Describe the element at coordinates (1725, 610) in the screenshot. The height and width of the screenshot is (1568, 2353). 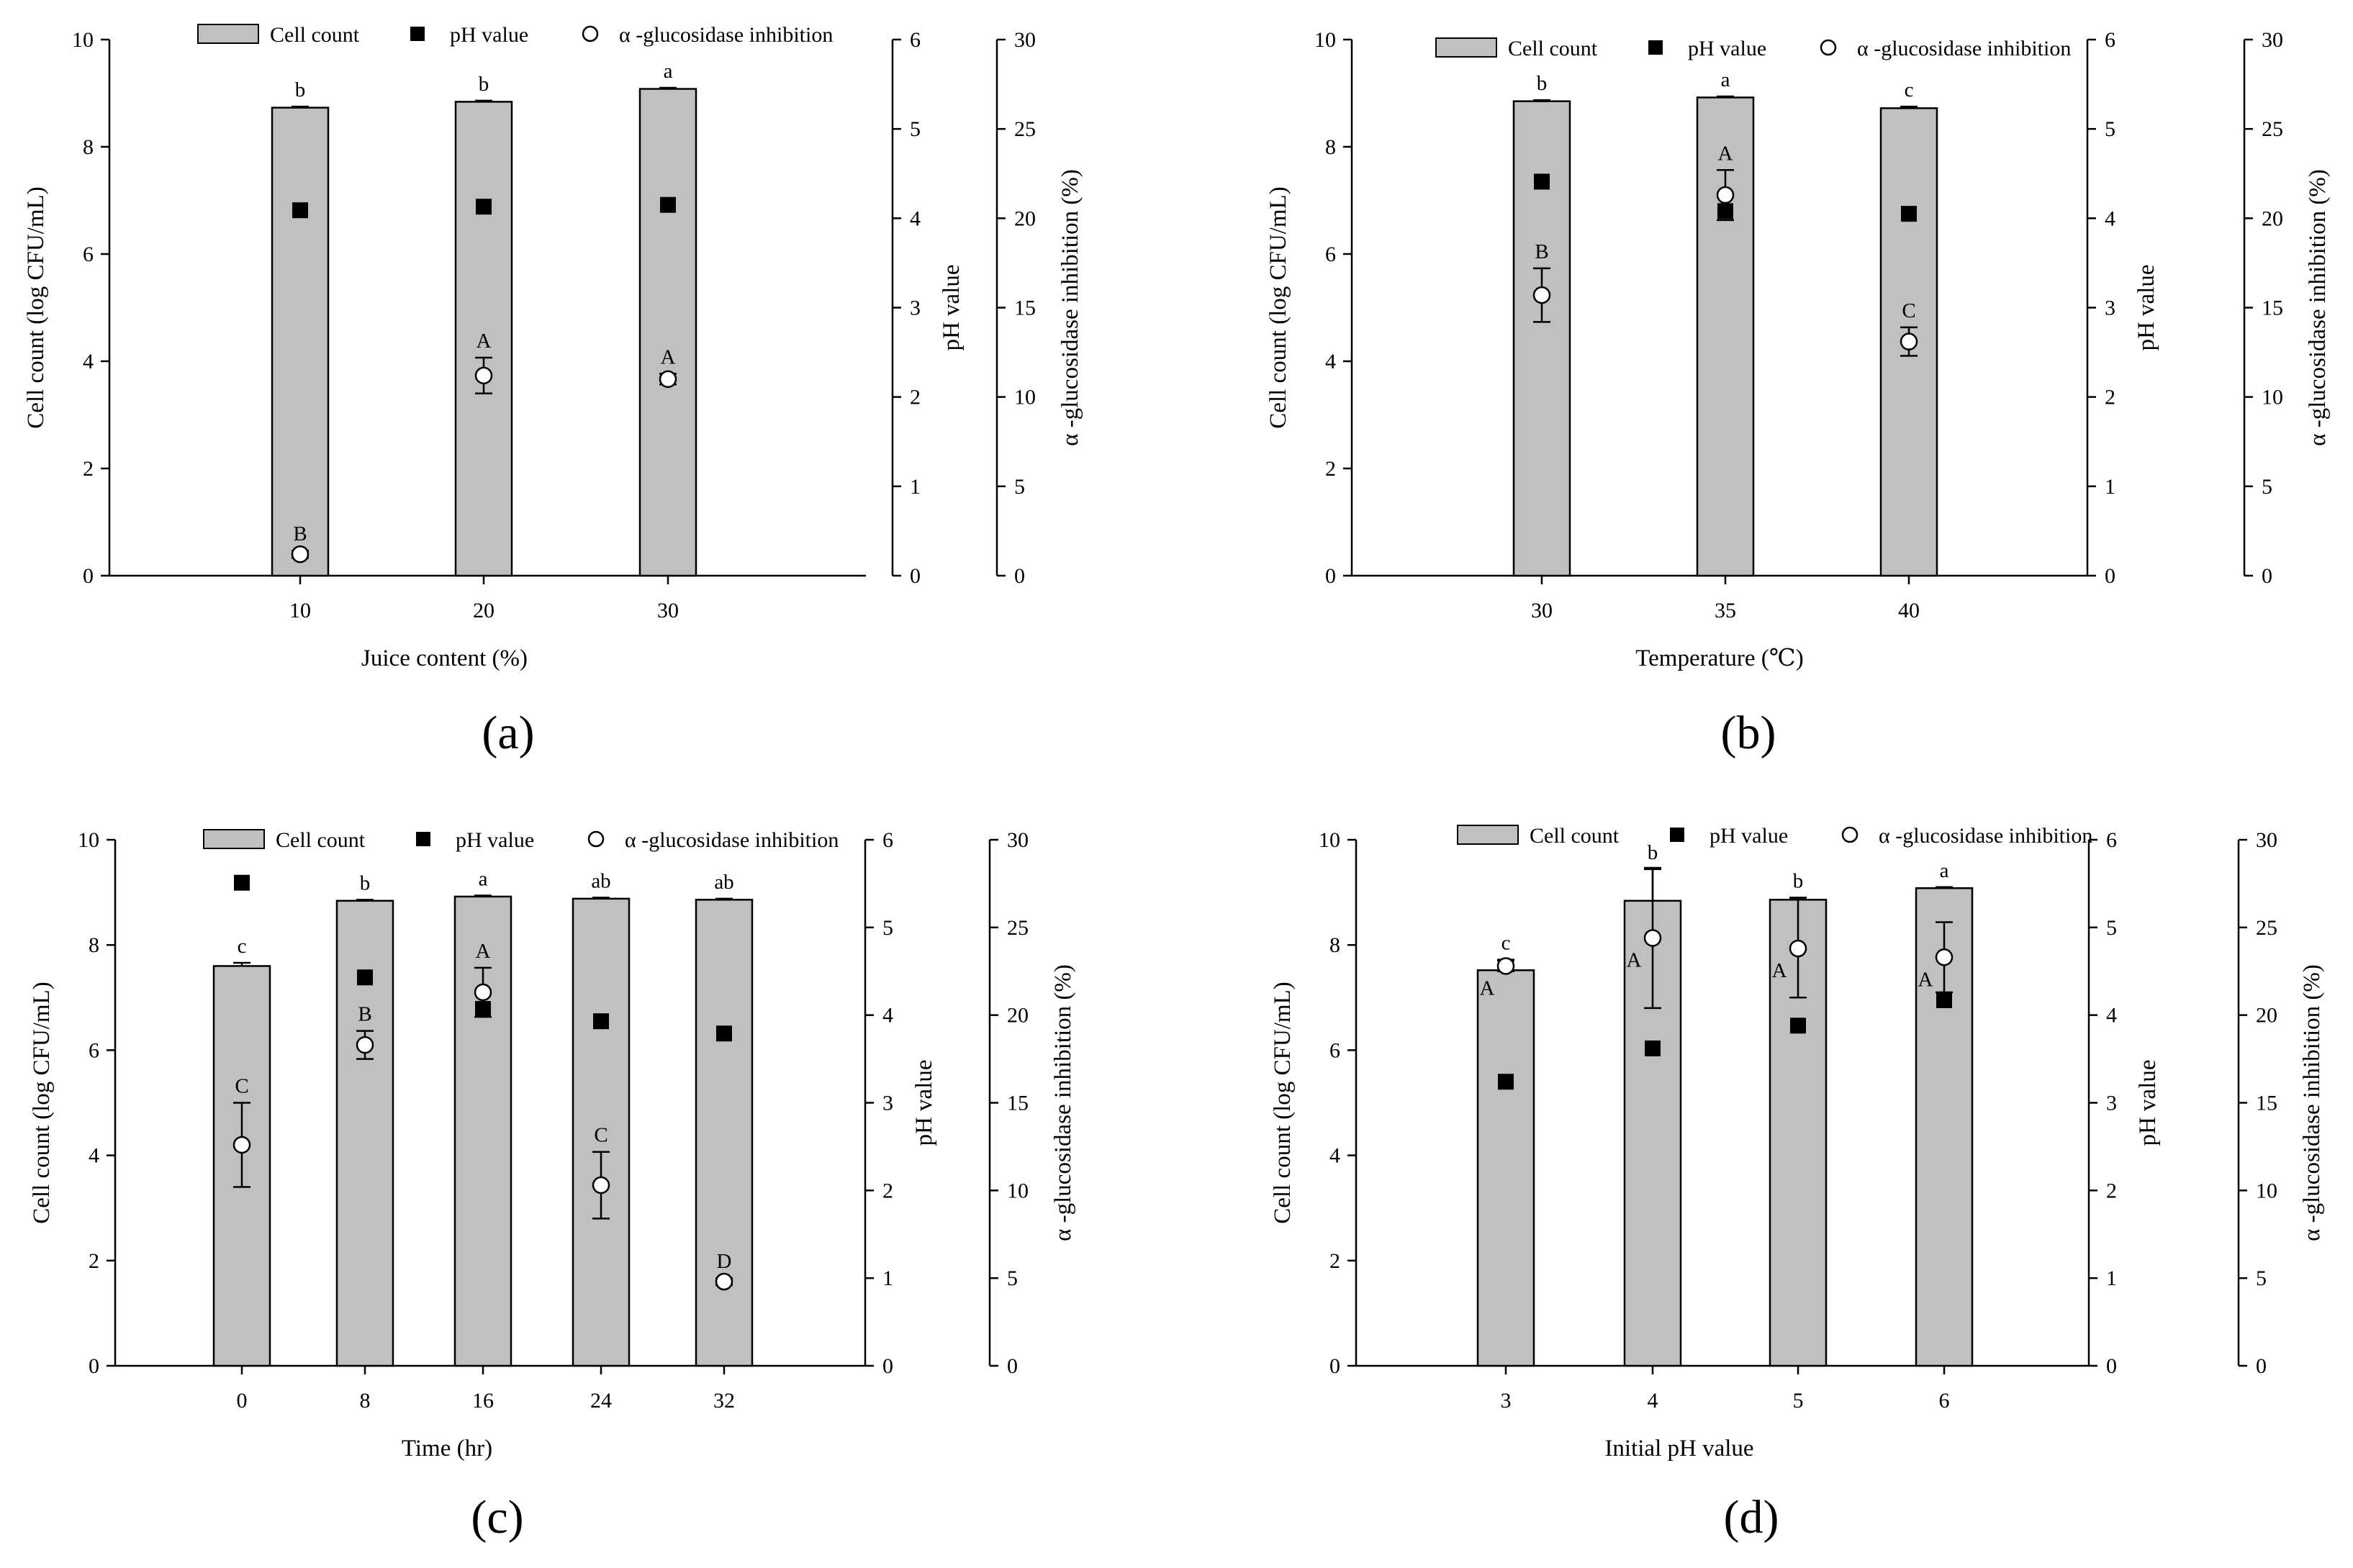
I see `x-tick-label: 35` at that location.